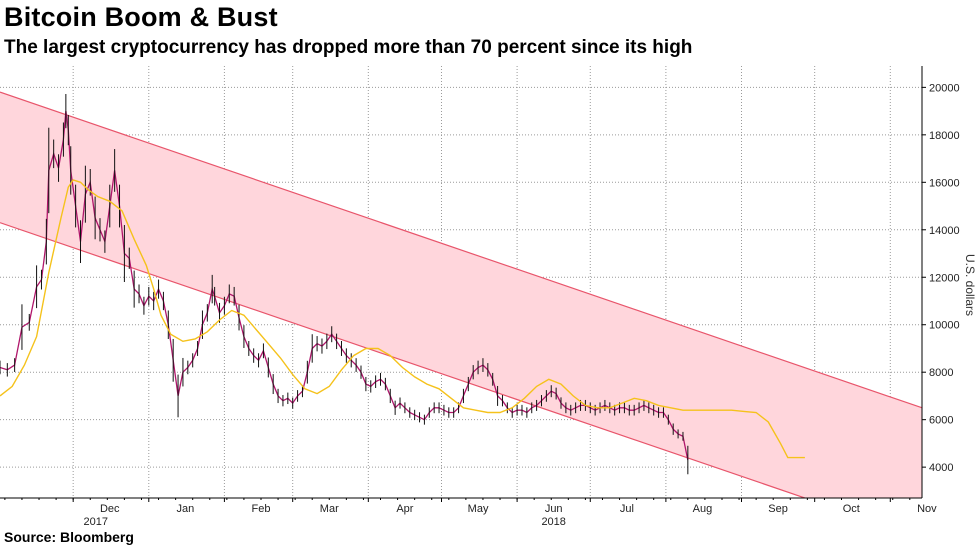  What do you see at coordinates (944, 88) in the screenshot?
I see `y-tick-label: 20000` at bounding box center [944, 88].